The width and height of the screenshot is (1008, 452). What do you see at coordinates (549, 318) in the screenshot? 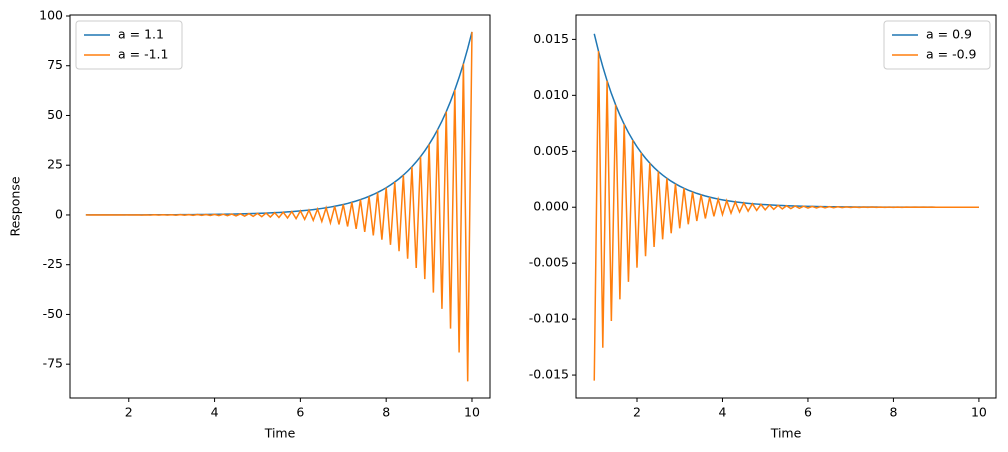
I see `y-tick-label: -0.010` at bounding box center [549, 318].